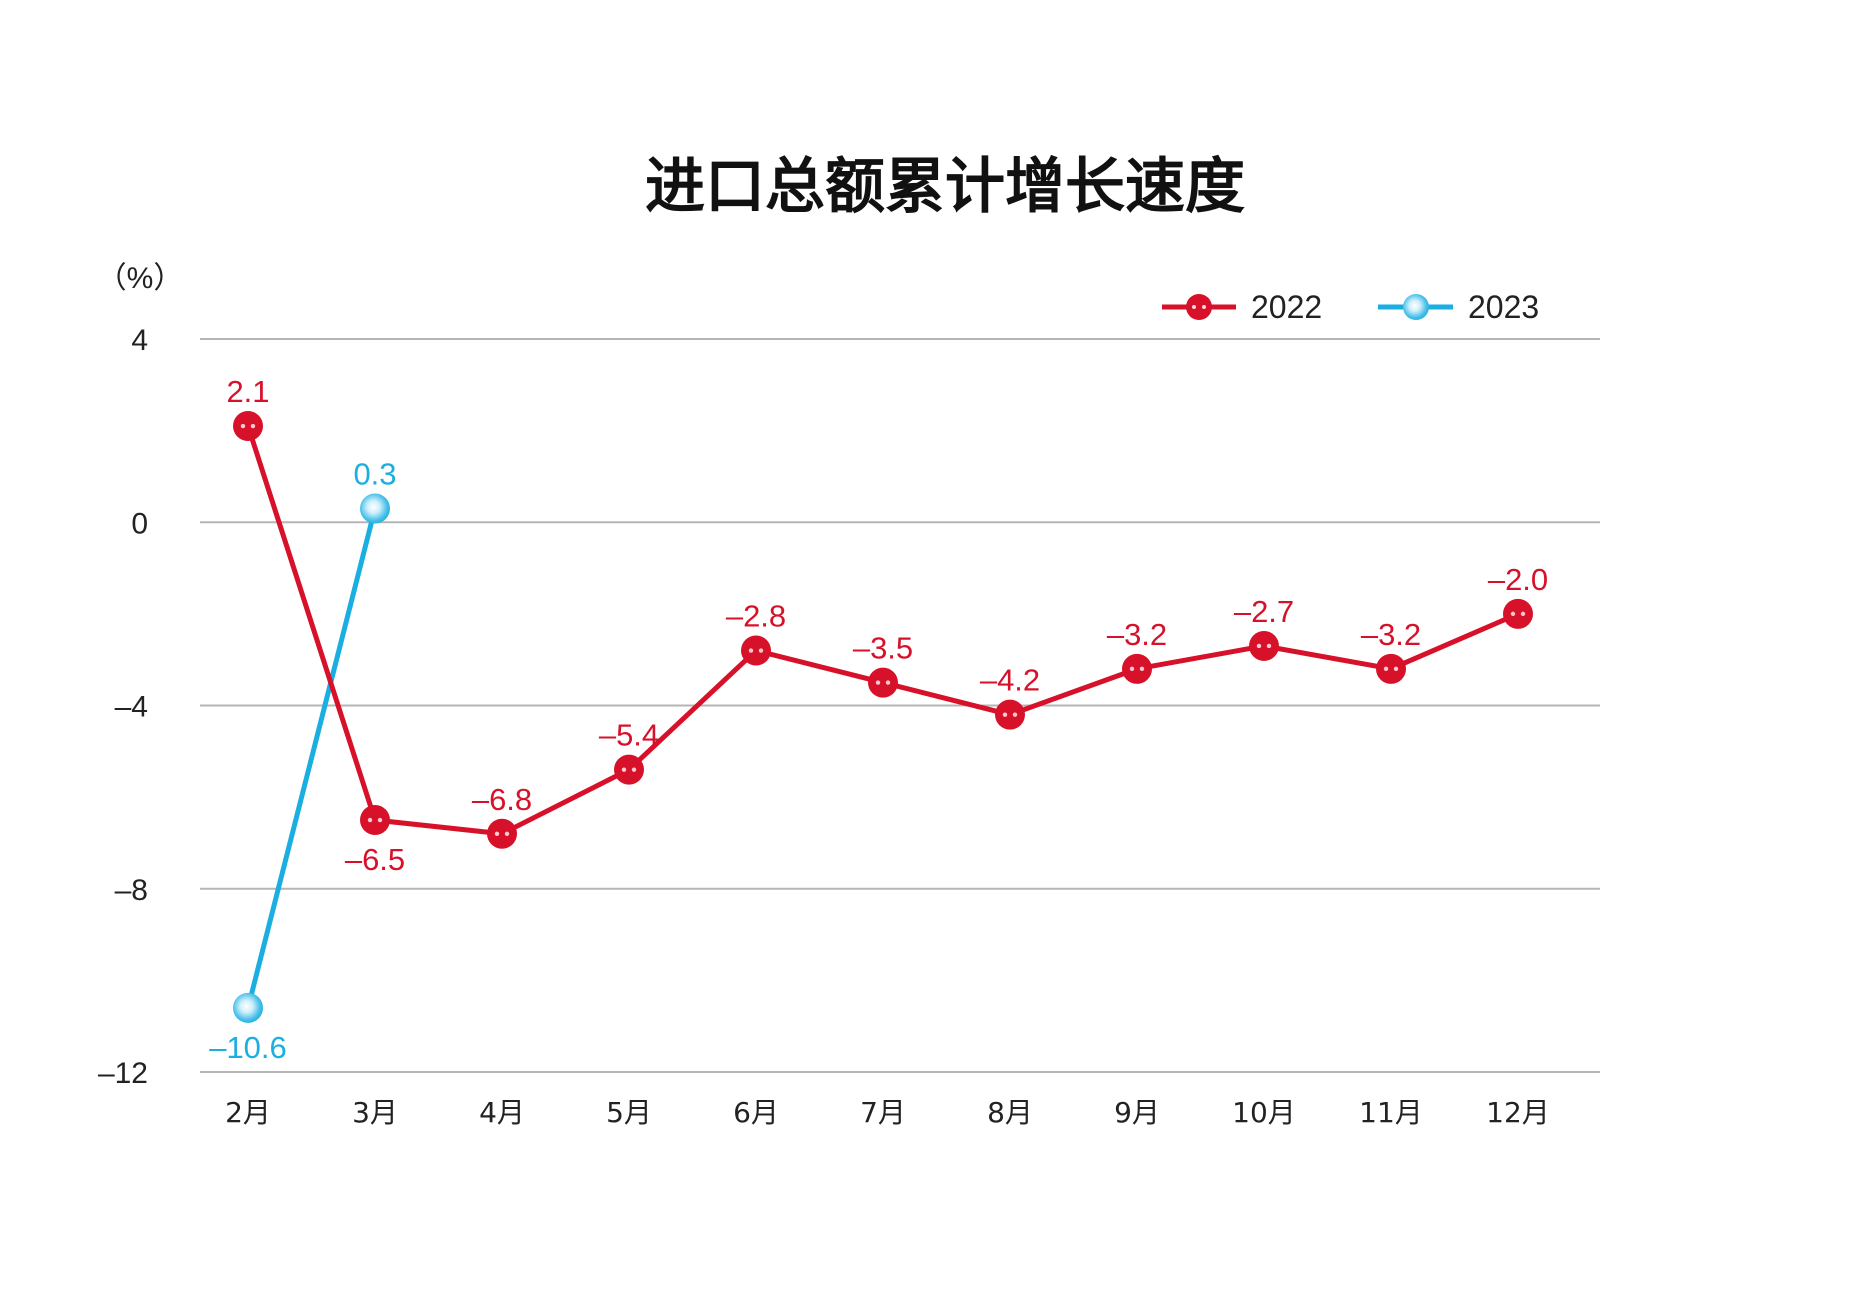 The image size is (1849, 1291). I want to click on x-tick-label: 4月, so click(502, 1112).